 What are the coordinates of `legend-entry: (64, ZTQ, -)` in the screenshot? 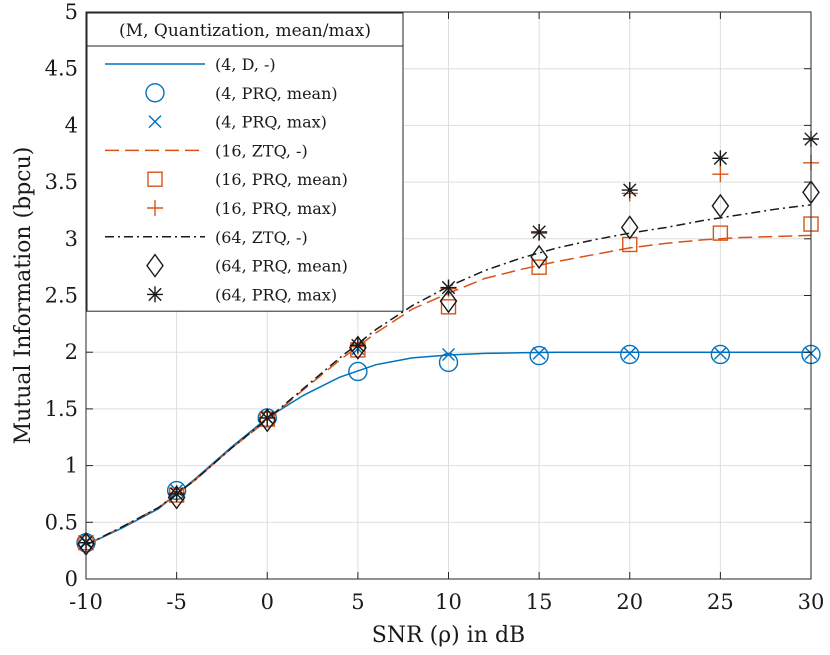 It's located at (206, 237).